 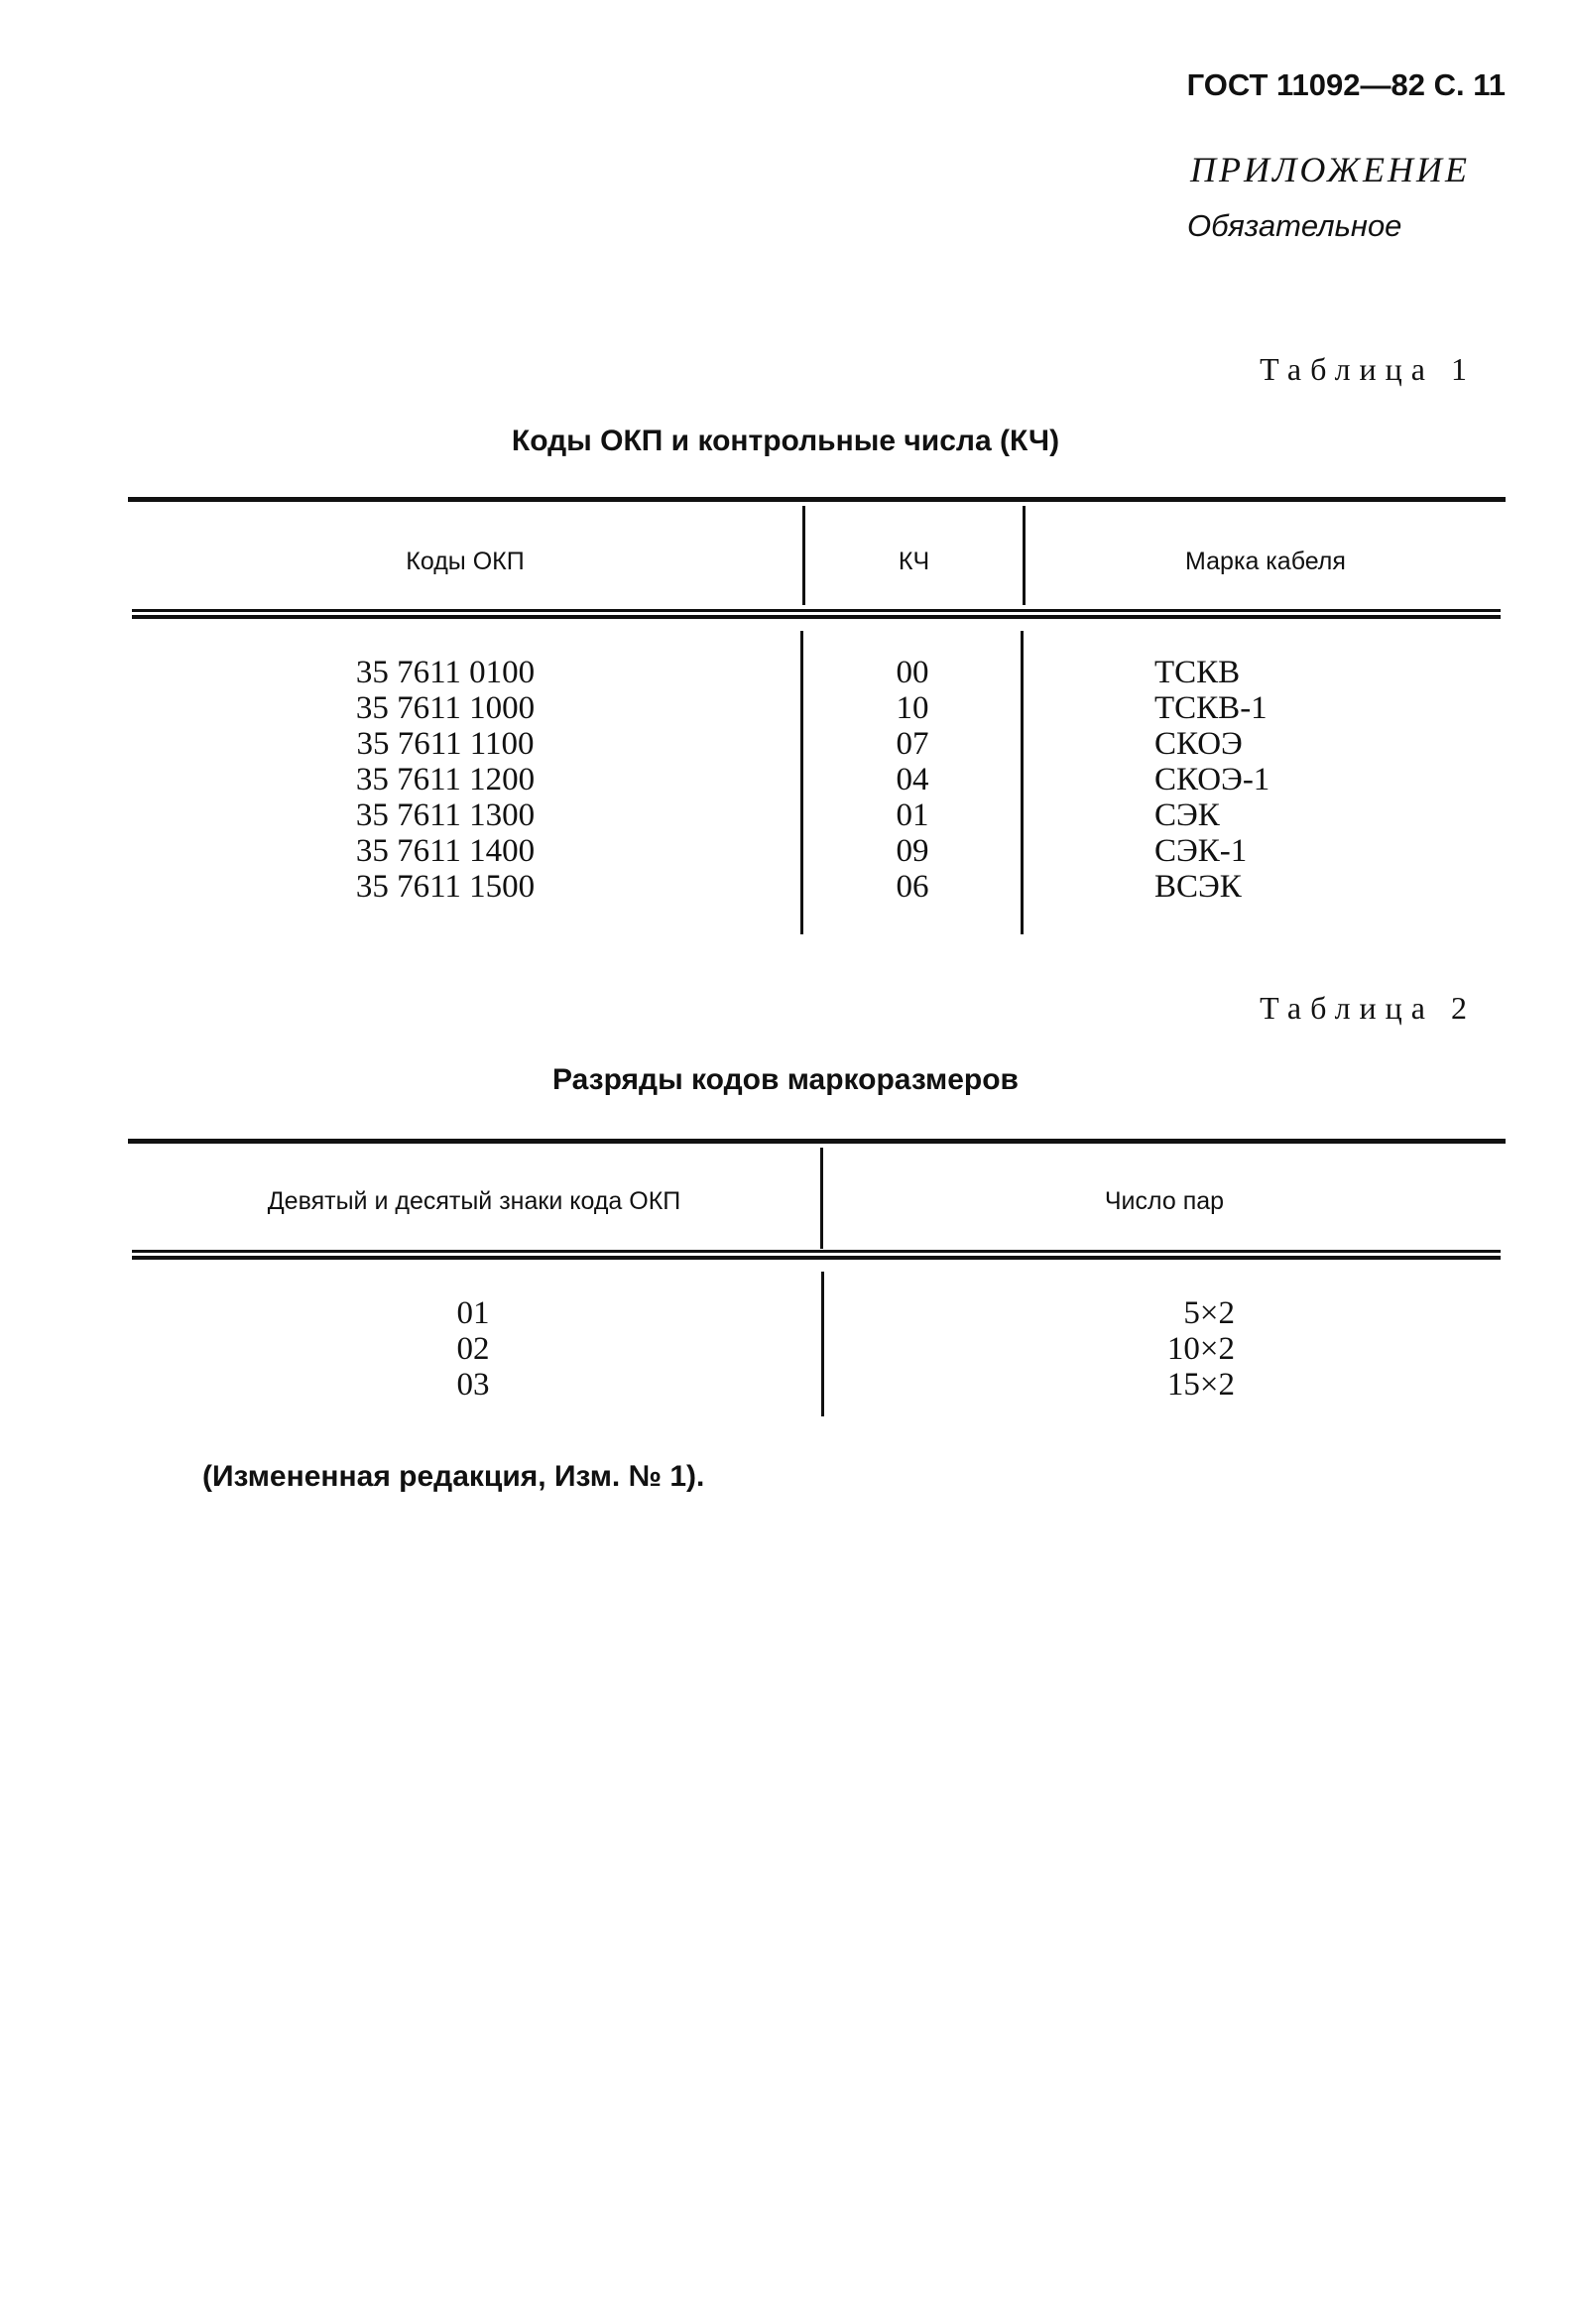 What do you see at coordinates (453, 1476) in the screenshot?
I see `amendment-note: (Измененная редакция, Изм. № 1).` at bounding box center [453, 1476].